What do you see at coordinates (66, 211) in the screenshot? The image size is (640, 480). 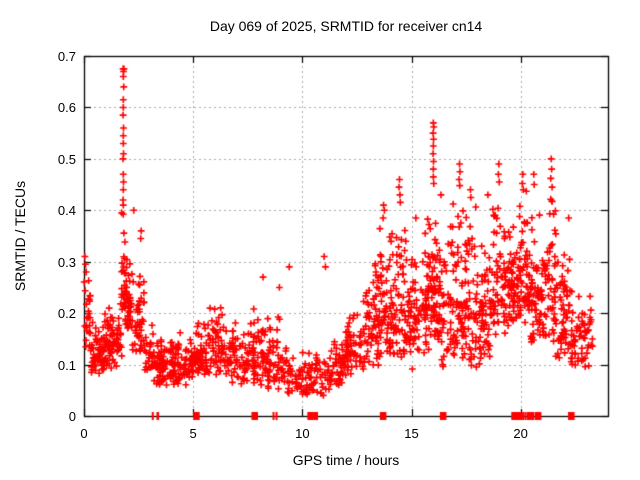 I see `y-tick-label: 0.4` at bounding box center [66, 211].